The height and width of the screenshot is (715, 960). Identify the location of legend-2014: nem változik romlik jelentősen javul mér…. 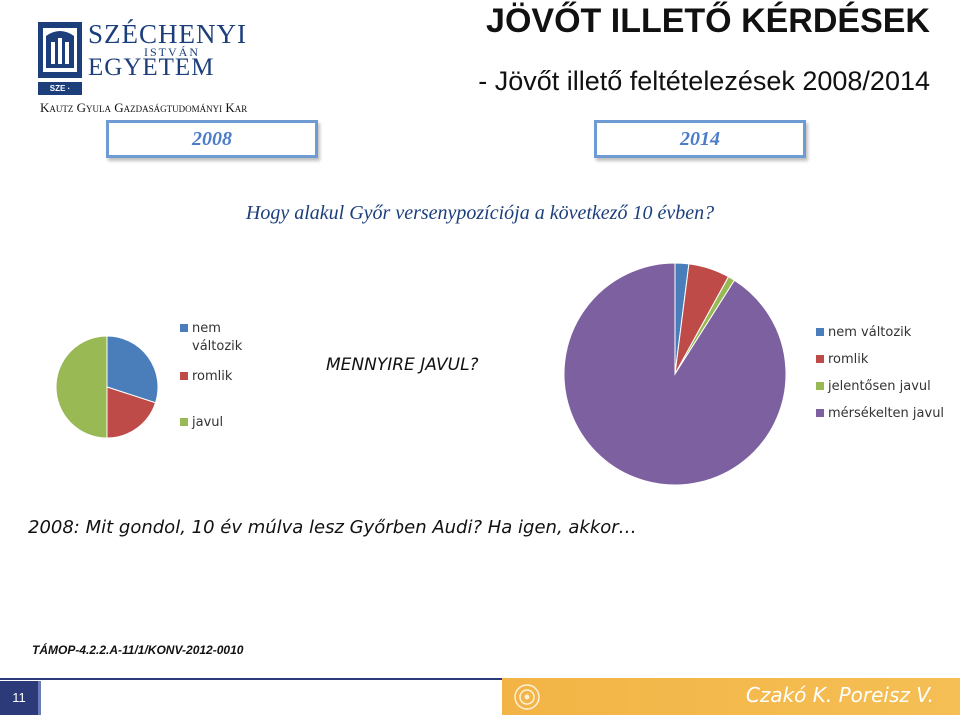
(886, 376).